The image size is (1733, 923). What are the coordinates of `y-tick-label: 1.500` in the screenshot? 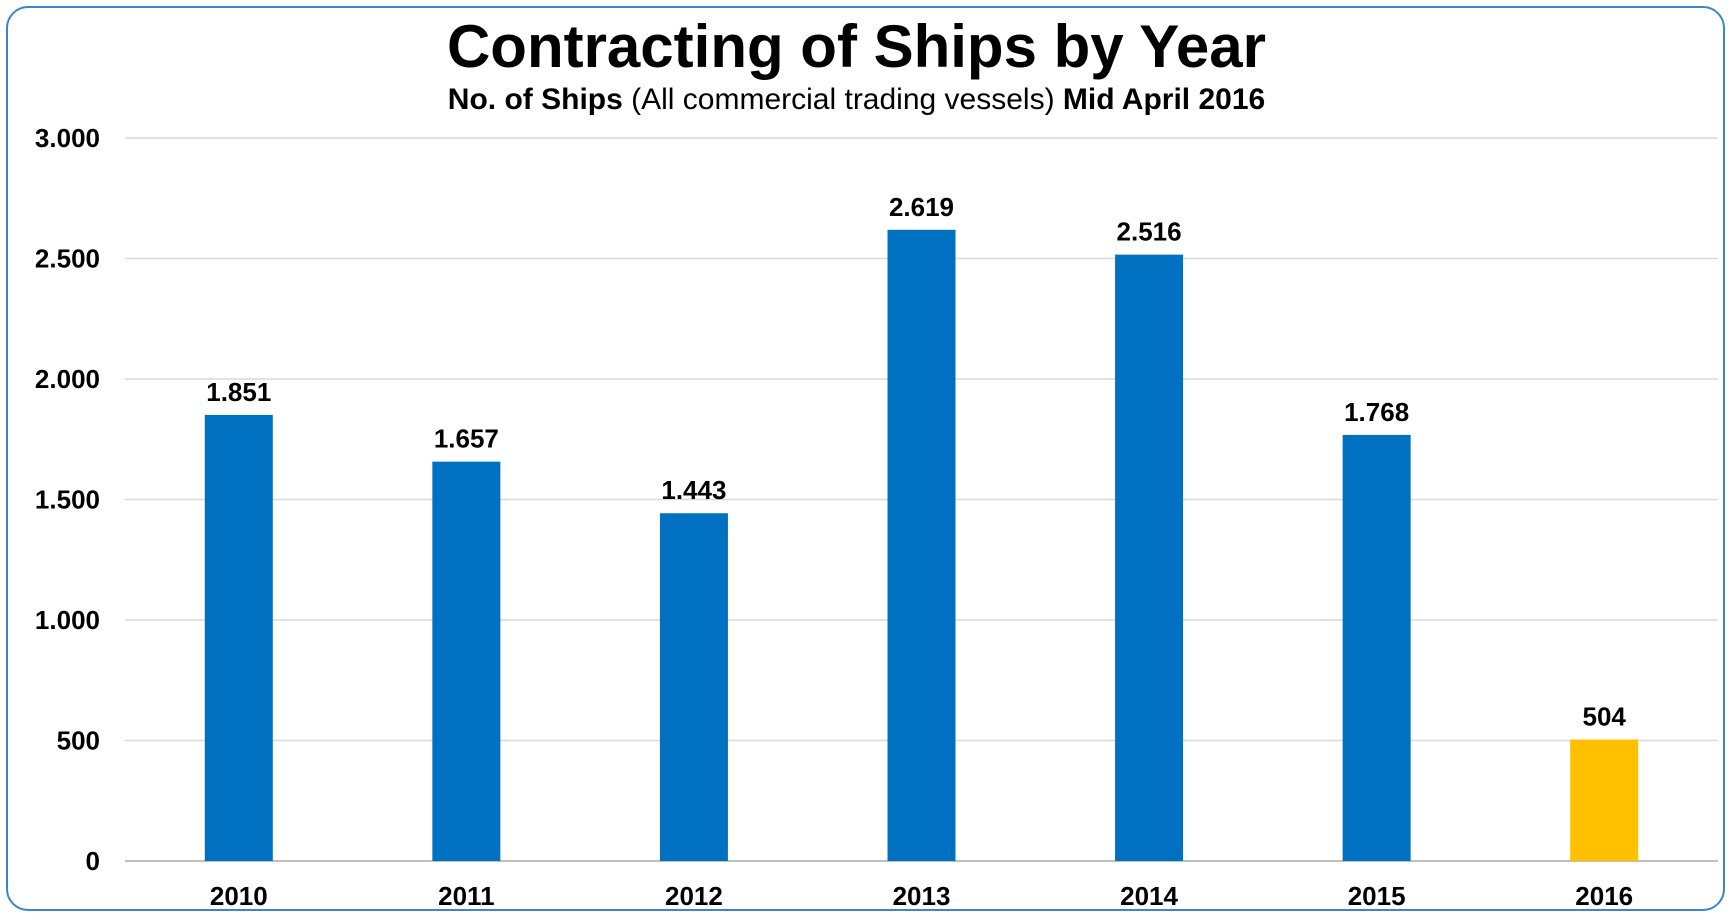 It's located at (67, 500).